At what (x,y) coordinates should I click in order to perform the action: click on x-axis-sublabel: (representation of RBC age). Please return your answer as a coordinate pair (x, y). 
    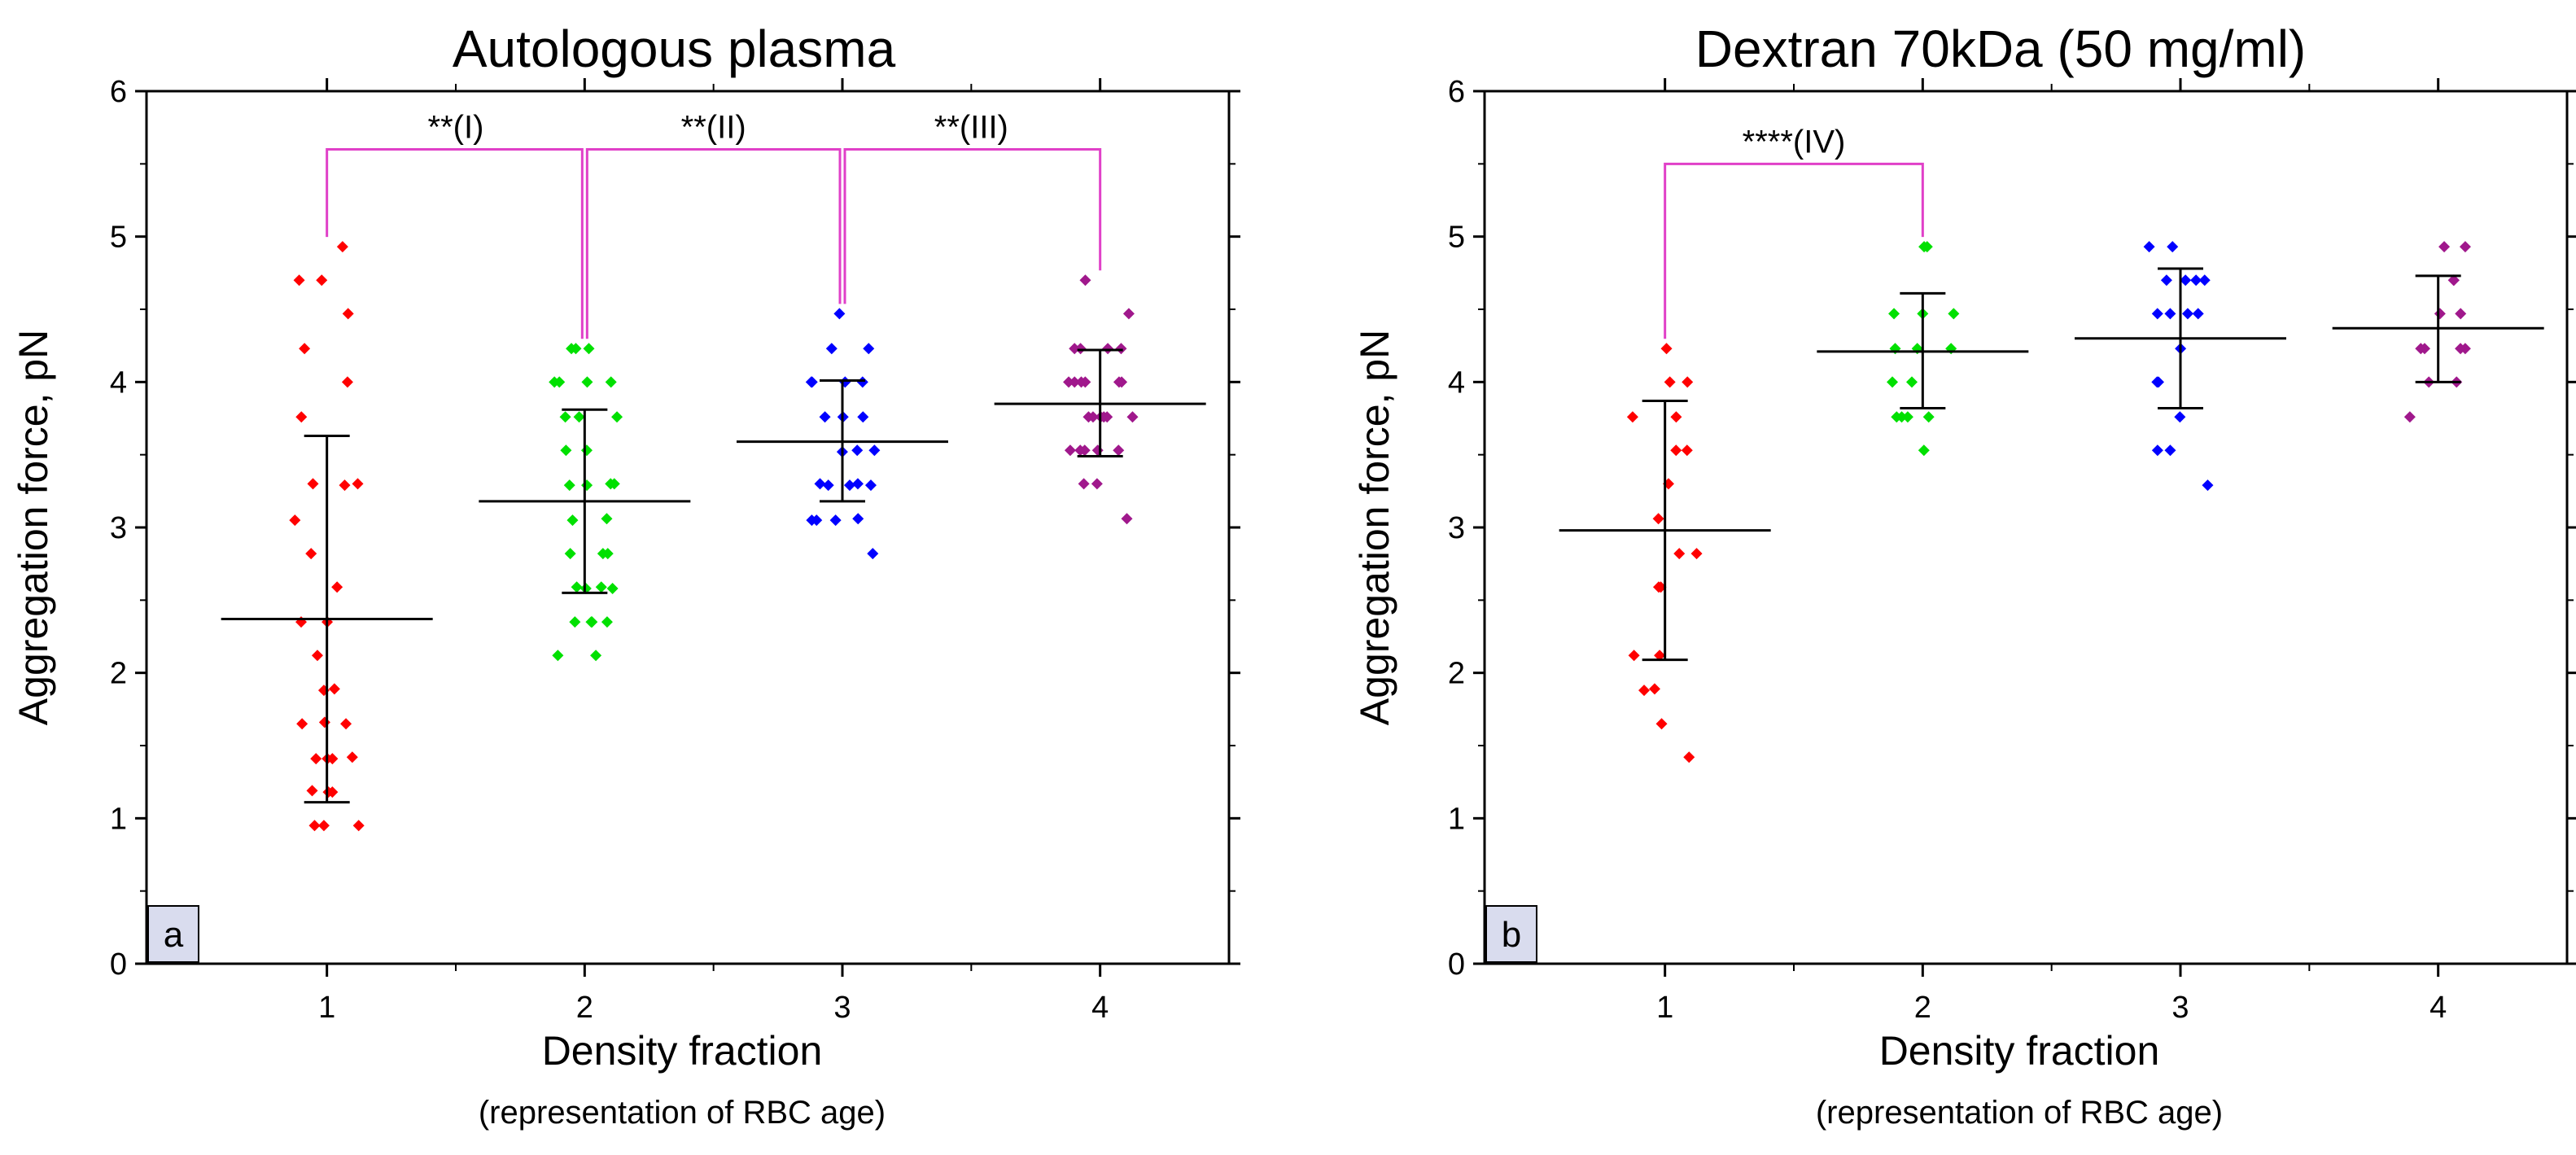
    Looking at the image, I should click on (682, 1113).